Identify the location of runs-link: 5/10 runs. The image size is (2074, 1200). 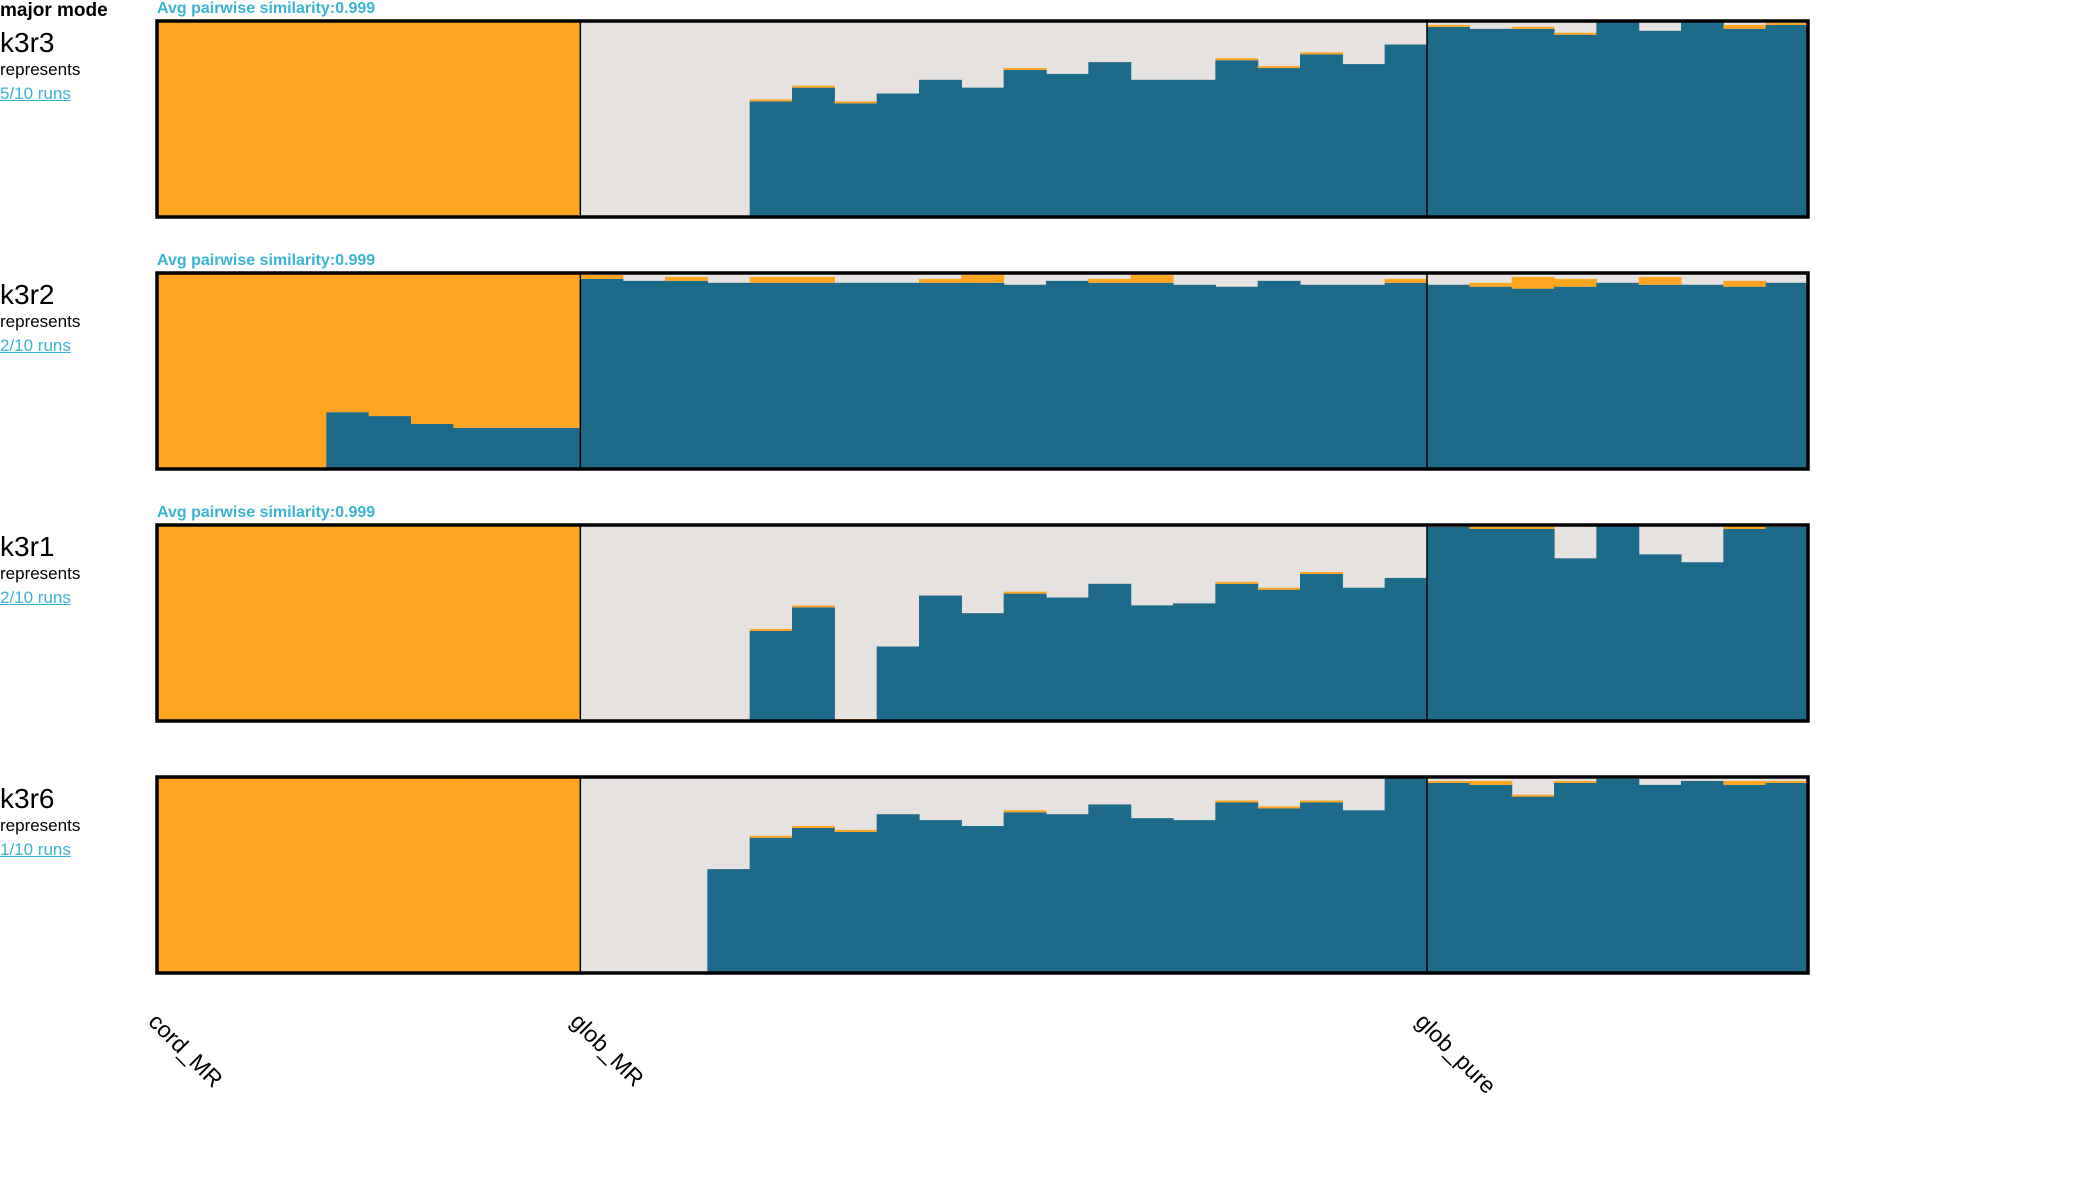
(35, 93).